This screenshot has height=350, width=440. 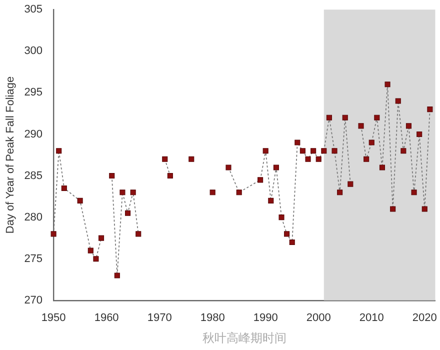 What do you see at coordinates (159, 318) in the screenshot?
I see `x-tick-label: 1970` at bounding box center [159, 318].